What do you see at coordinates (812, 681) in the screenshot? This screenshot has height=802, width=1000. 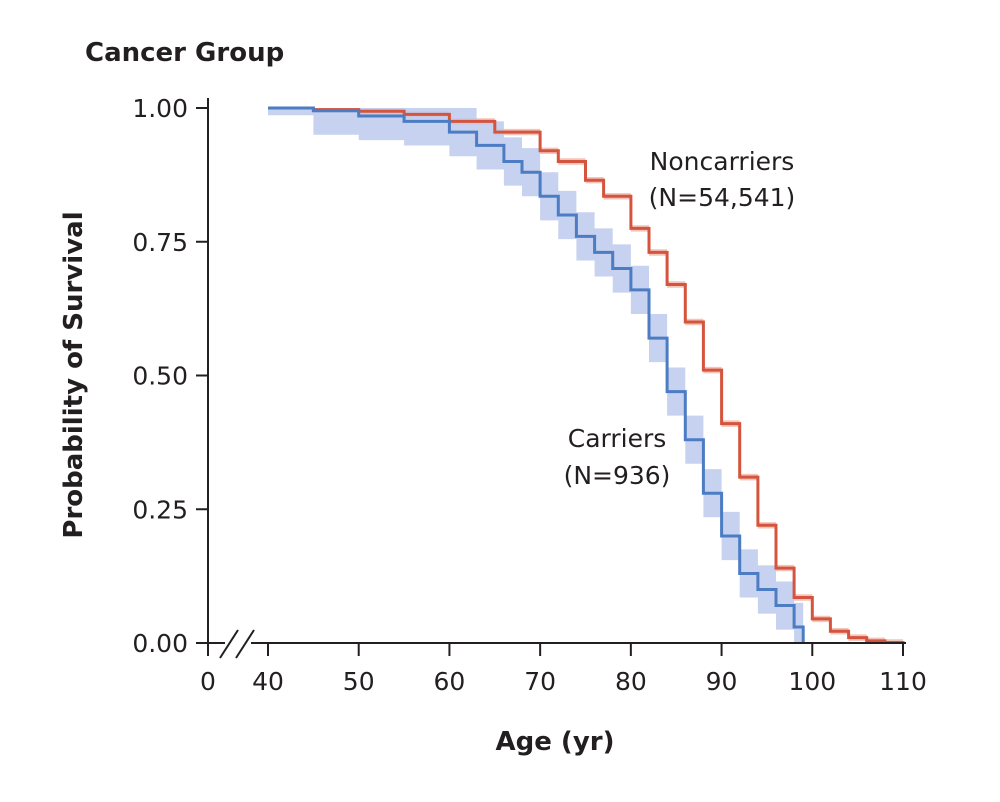 I see `x-tick-label: 100` at bounding box center [812, 681].